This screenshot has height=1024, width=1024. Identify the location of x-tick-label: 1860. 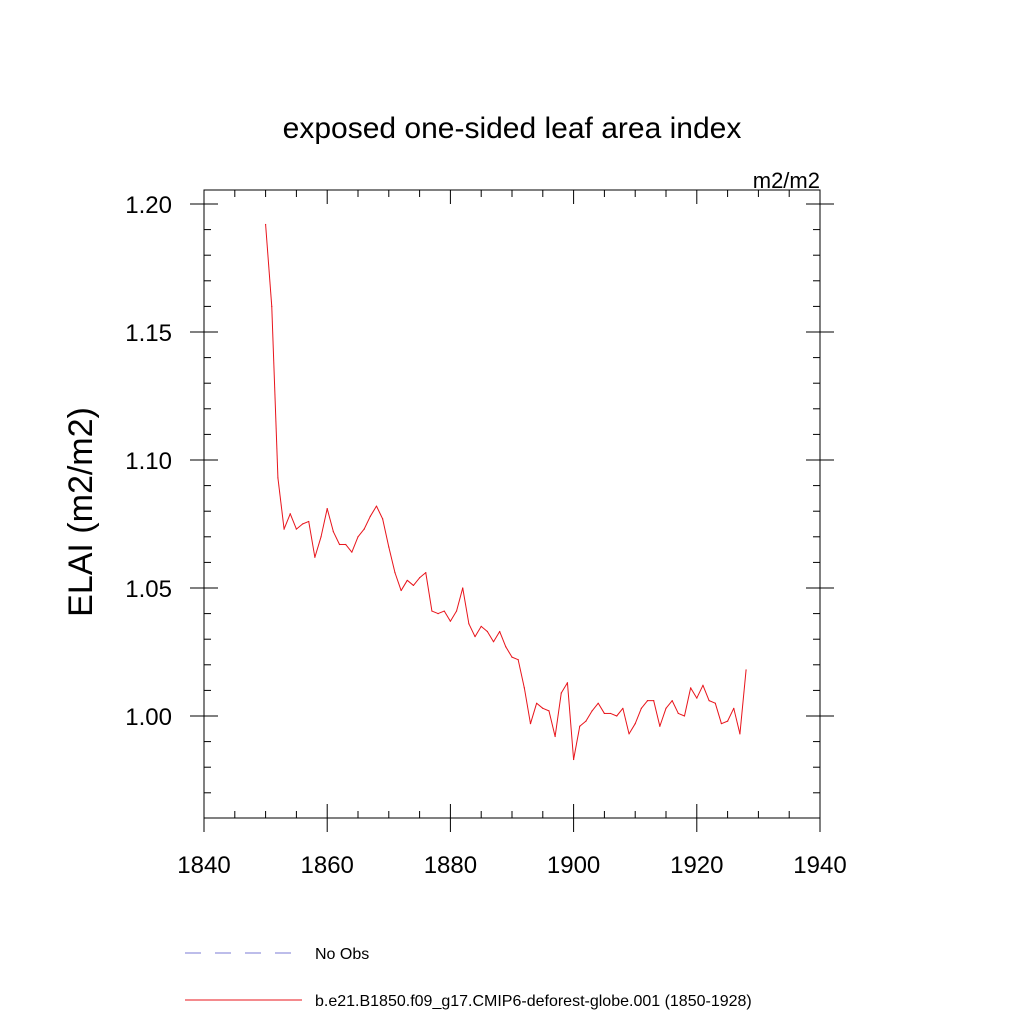
(327, 865).